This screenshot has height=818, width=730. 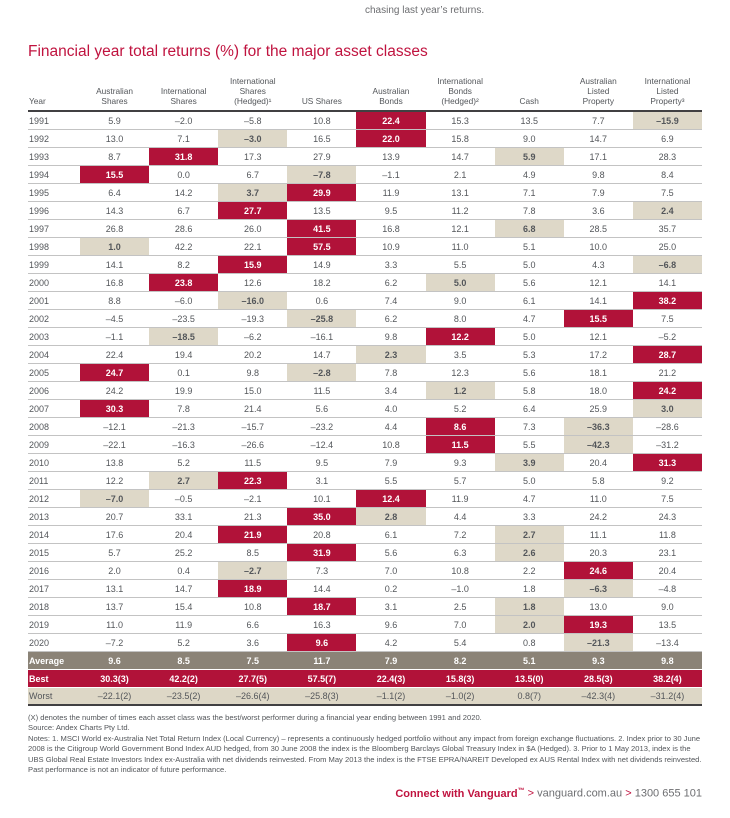 I want to click on year-cell: 2006, so click(x=39, y=390).